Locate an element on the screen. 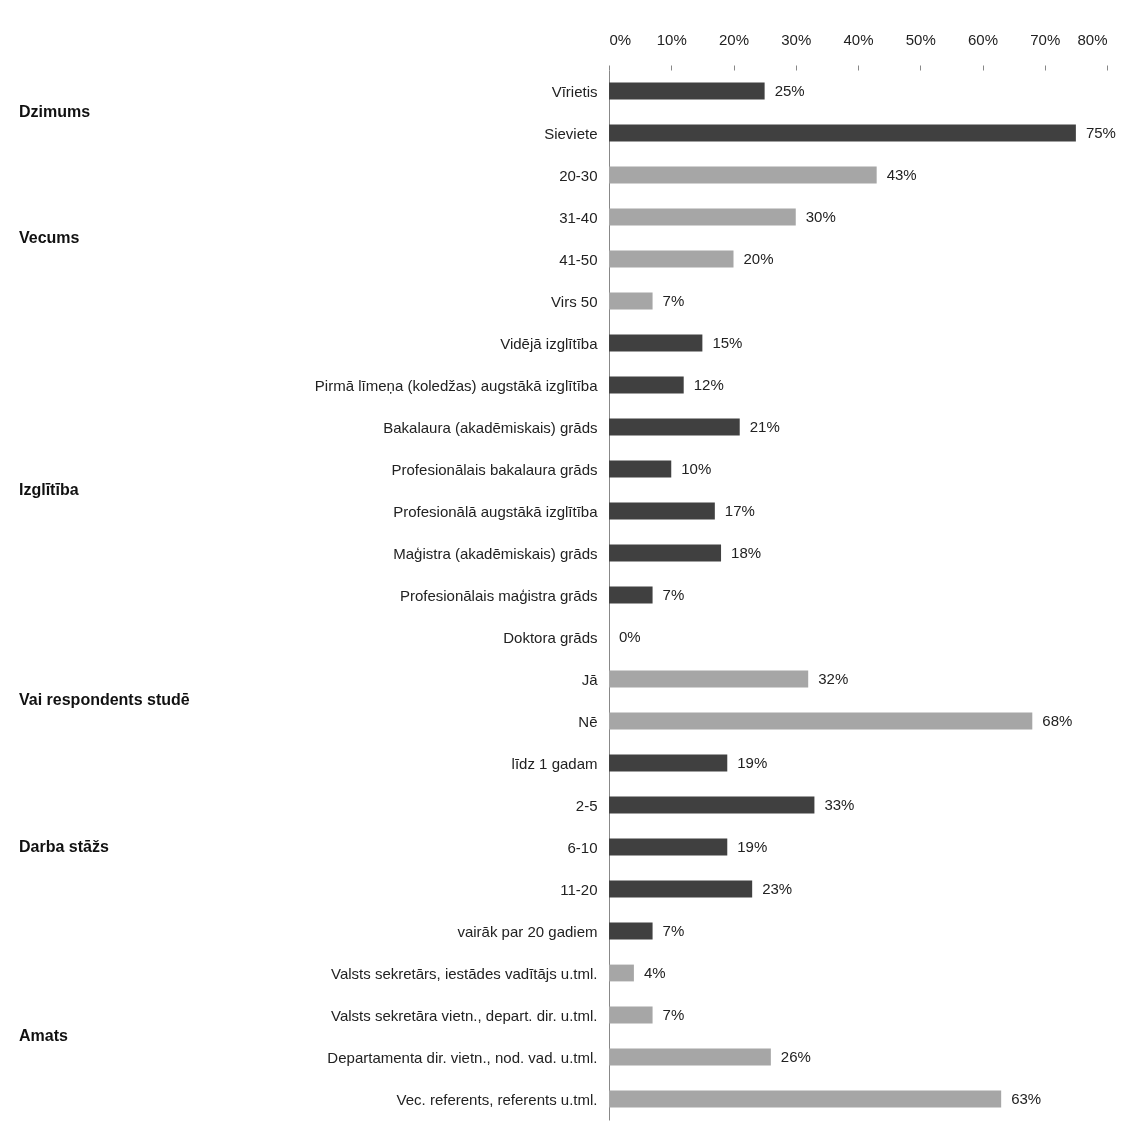 The height and width of the screenshot is (1133, 1135). y-tick-label: Doktora grāds is located at coordinates (550, 637).